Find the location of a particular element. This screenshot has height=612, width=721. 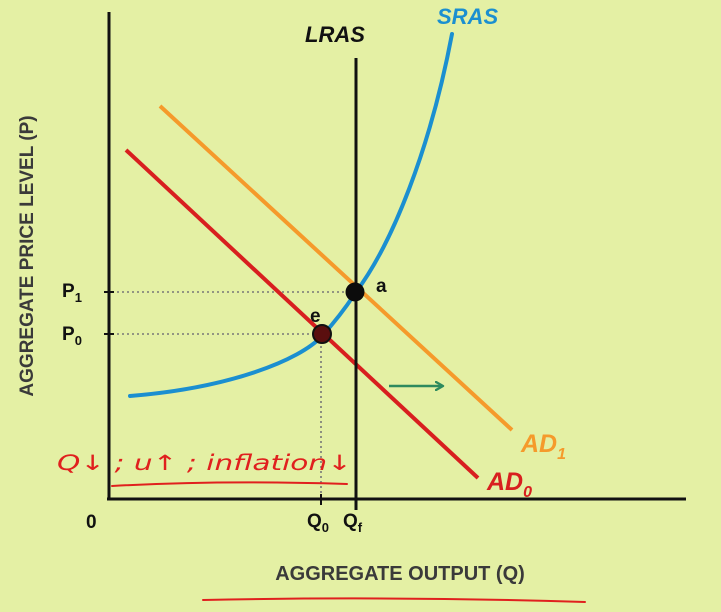

qf-label: Qf is located at coordinates (353, 523).